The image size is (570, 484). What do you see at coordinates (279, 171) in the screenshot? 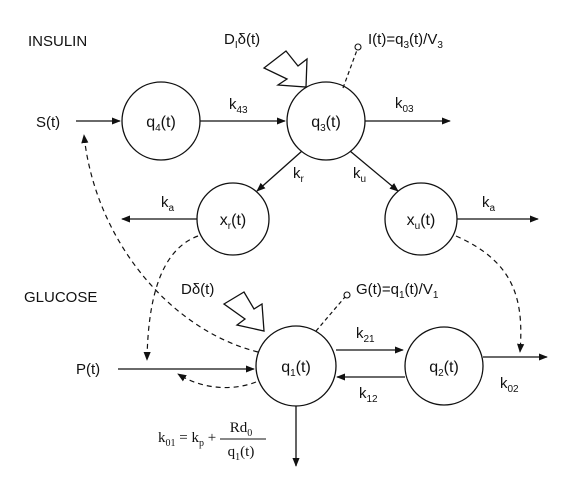
I see `arrow-q3-to-xr` at bounding box center [279, 171].